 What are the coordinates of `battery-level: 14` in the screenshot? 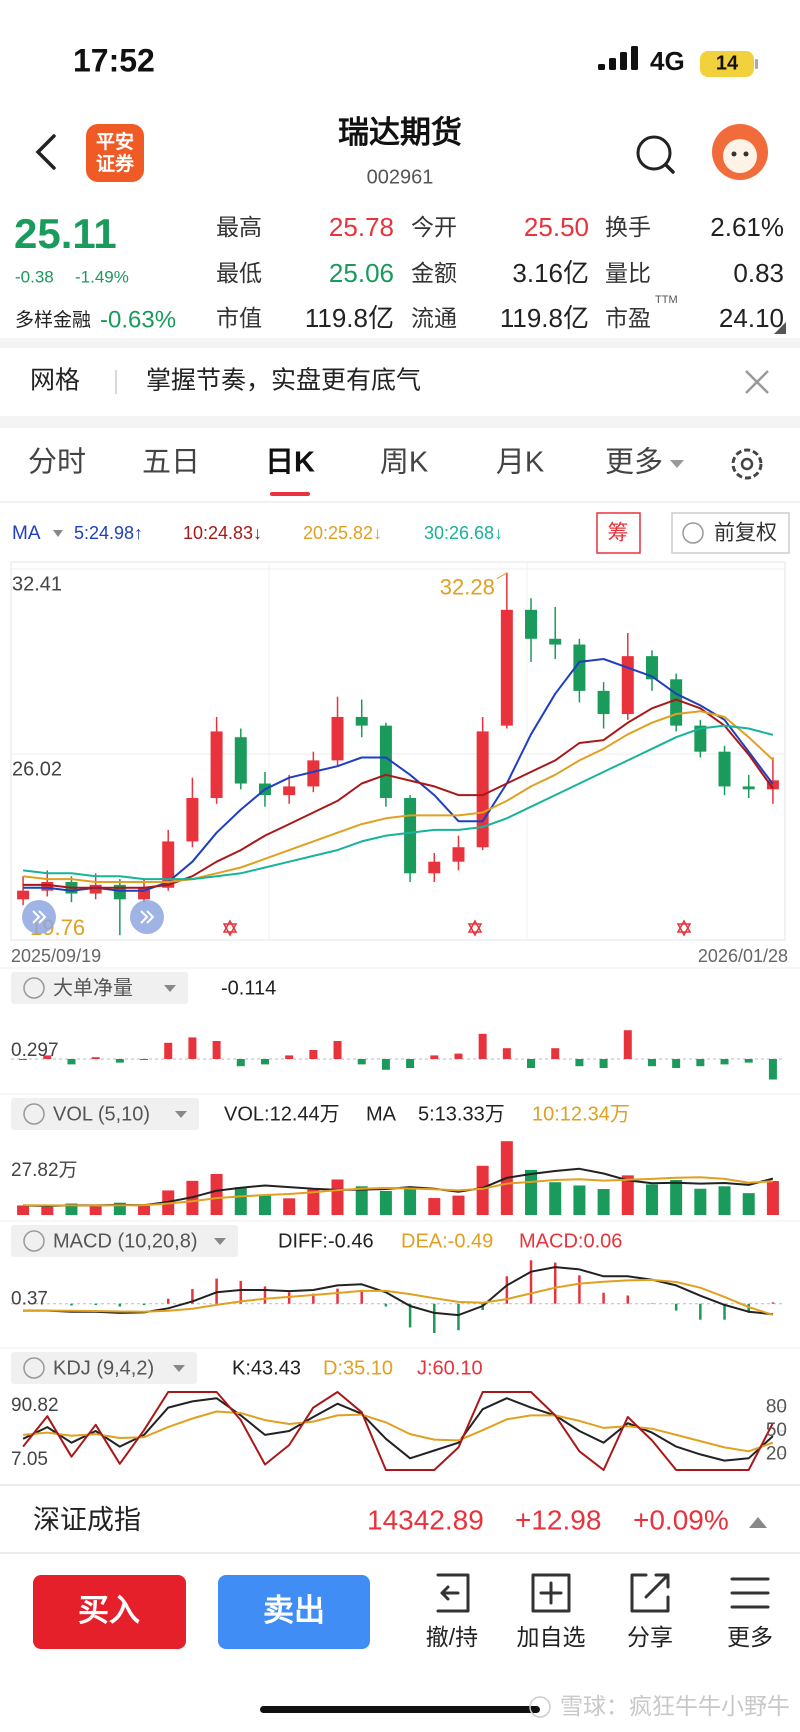 It's located at (727, 63).